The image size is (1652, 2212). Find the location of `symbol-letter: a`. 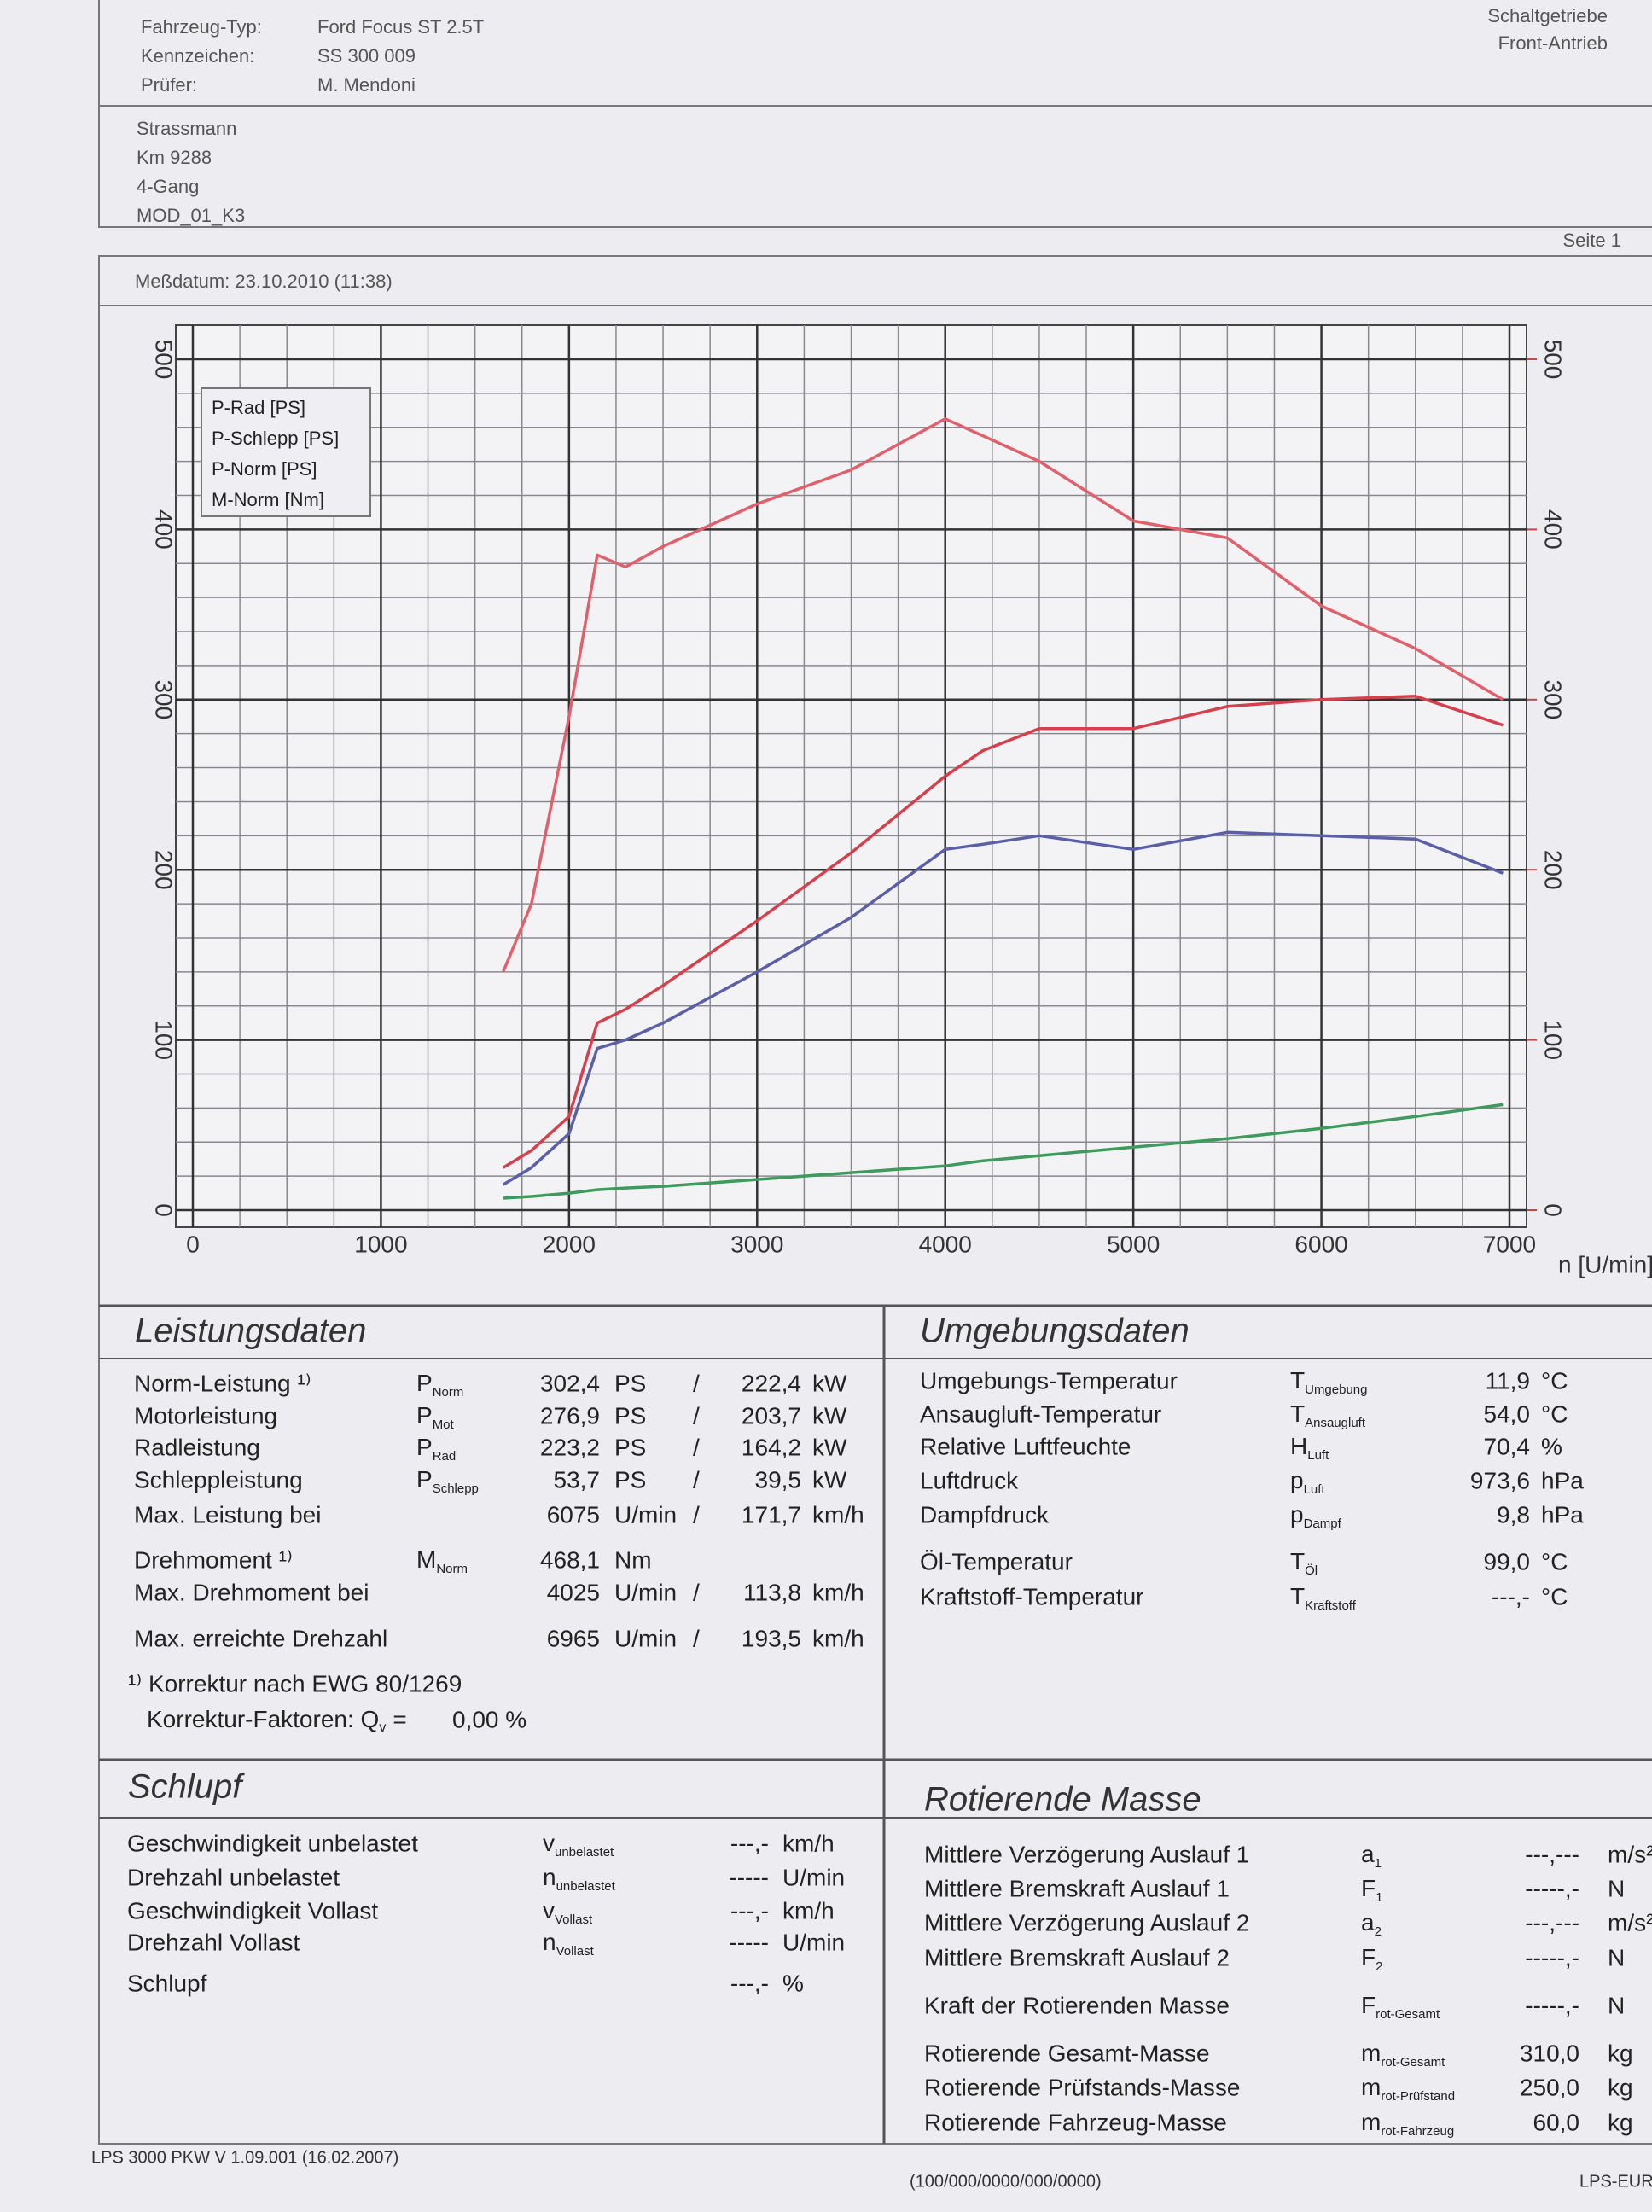

symbol-letter: a is located at coordinates (1368, 1922).